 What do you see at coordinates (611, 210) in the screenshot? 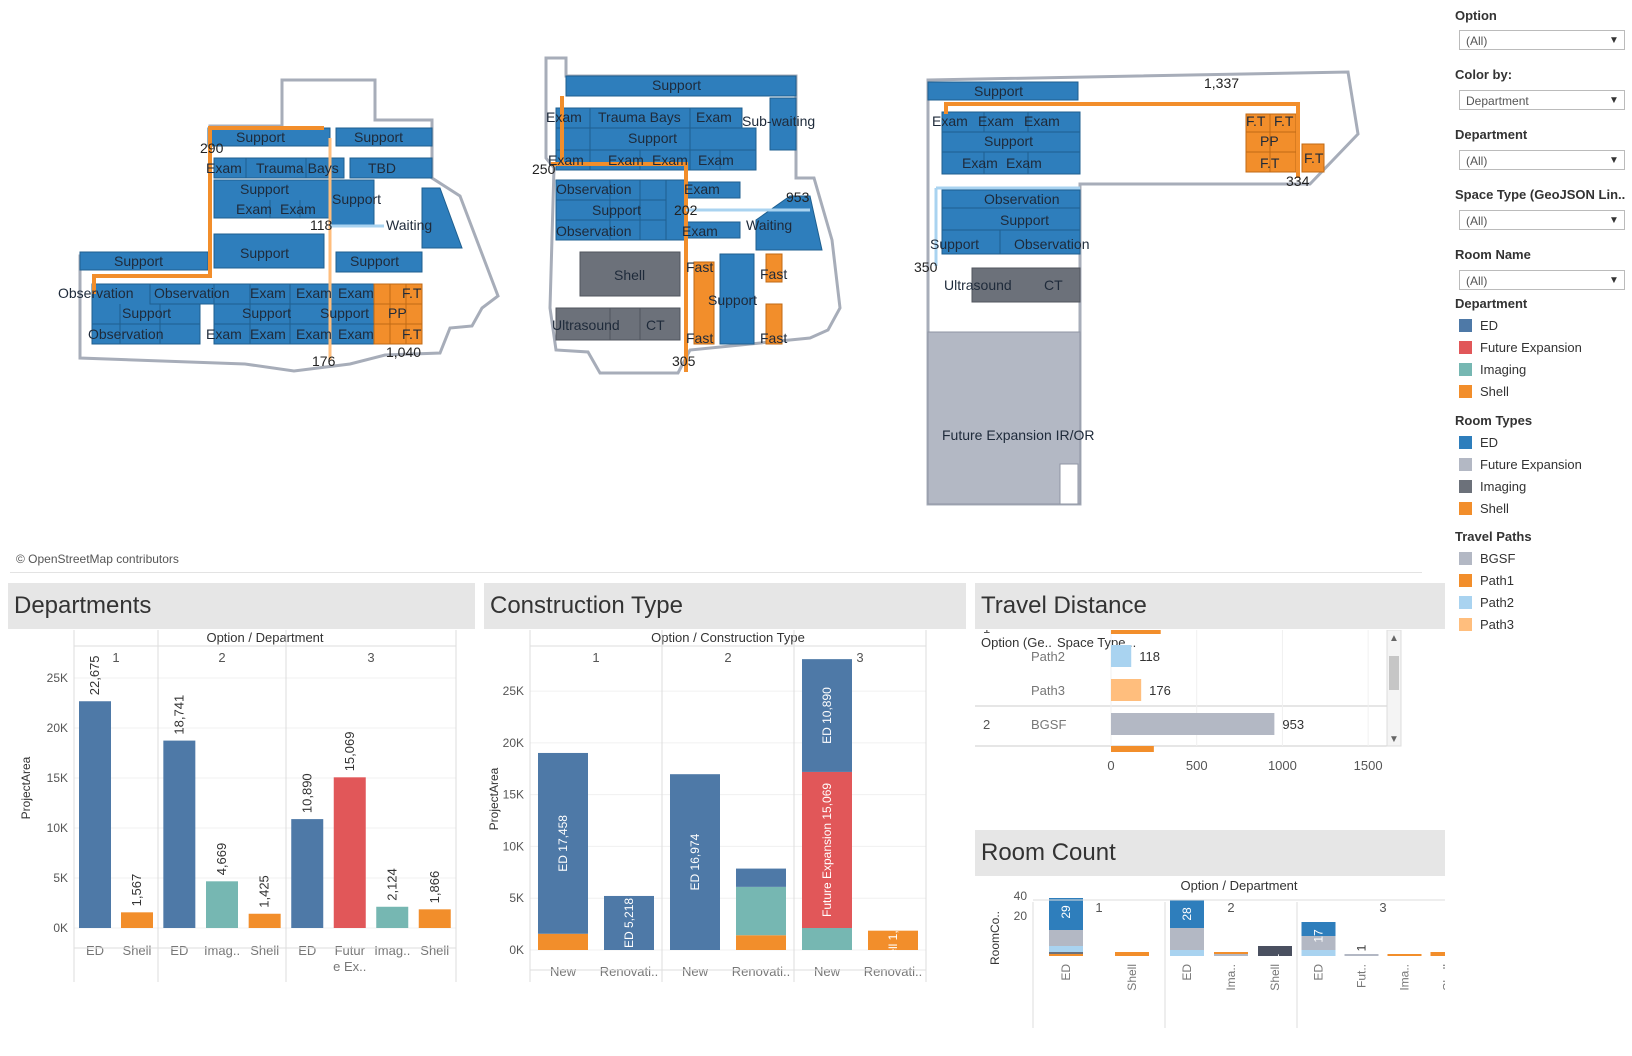
I see `room-observation` at bounding box center [611, 210].